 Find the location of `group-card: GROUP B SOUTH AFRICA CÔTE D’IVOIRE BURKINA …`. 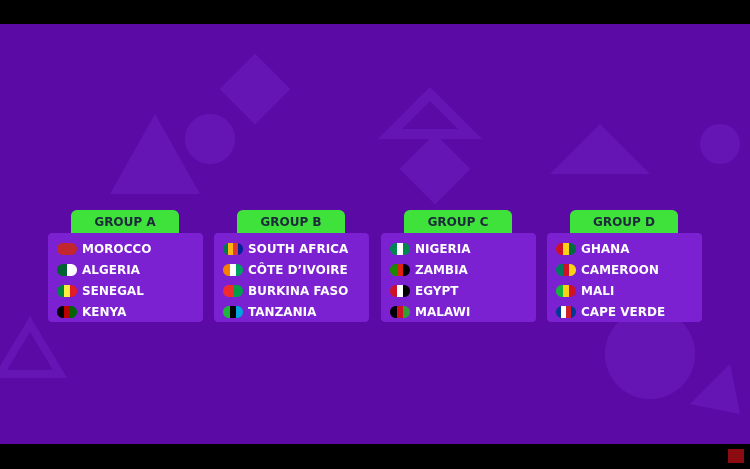

group-card: GROUP B SOUTH AFRICA CÔTE D’IVOIRE BURKINA … is located at coordinates (291, 266).